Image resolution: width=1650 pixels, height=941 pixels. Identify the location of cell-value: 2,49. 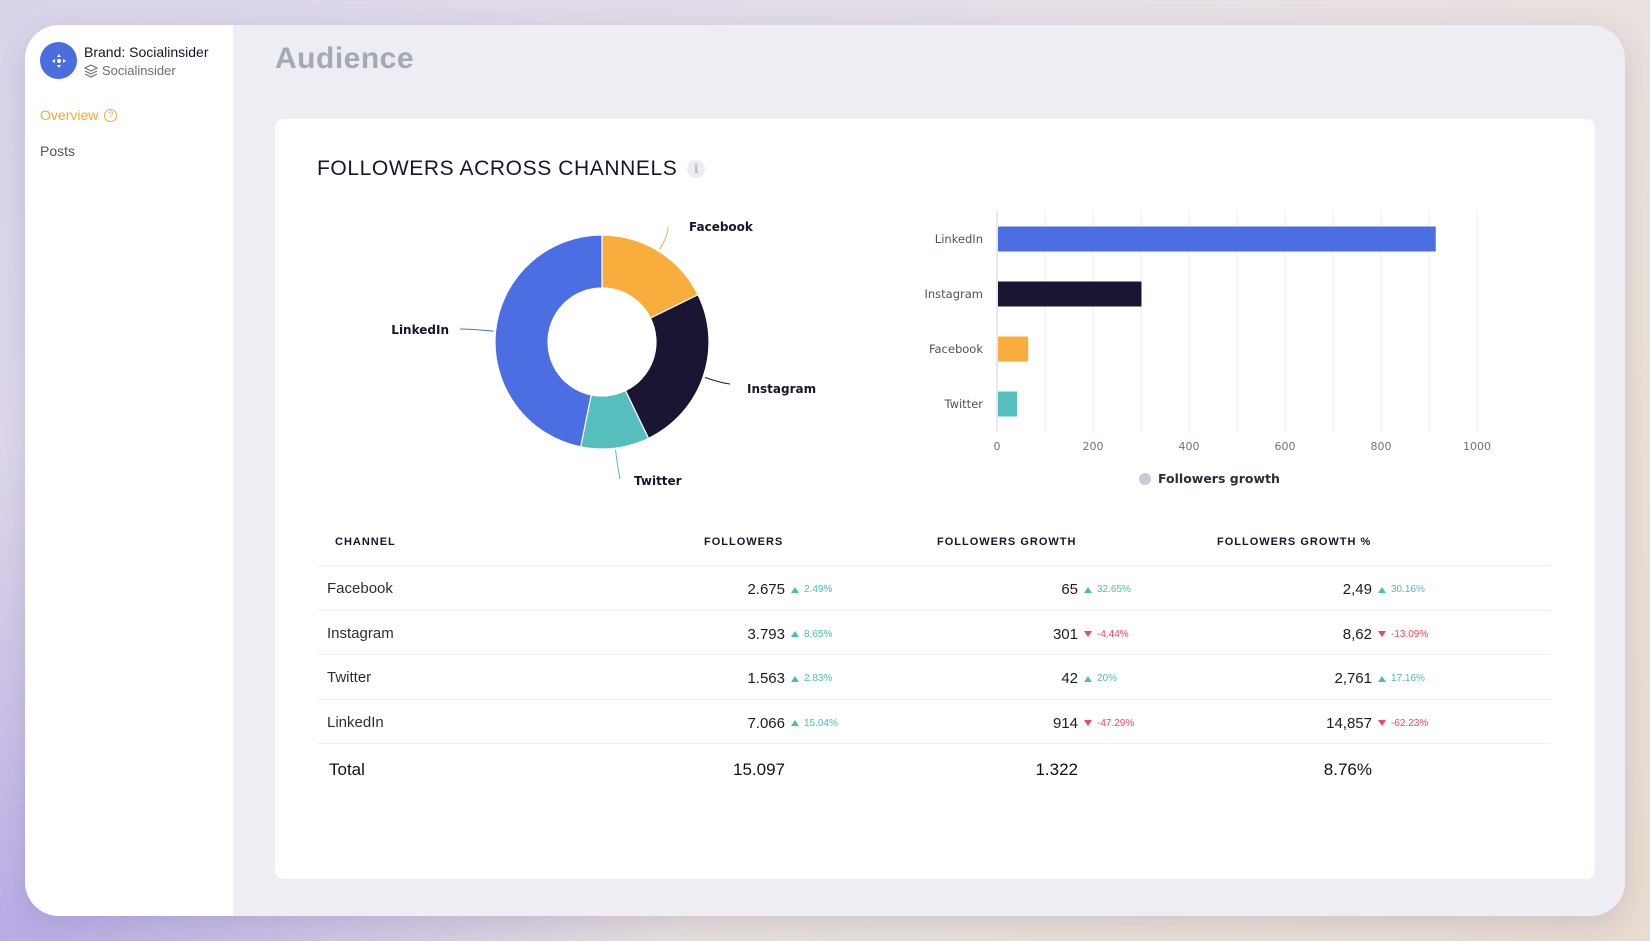
(1357, 589).